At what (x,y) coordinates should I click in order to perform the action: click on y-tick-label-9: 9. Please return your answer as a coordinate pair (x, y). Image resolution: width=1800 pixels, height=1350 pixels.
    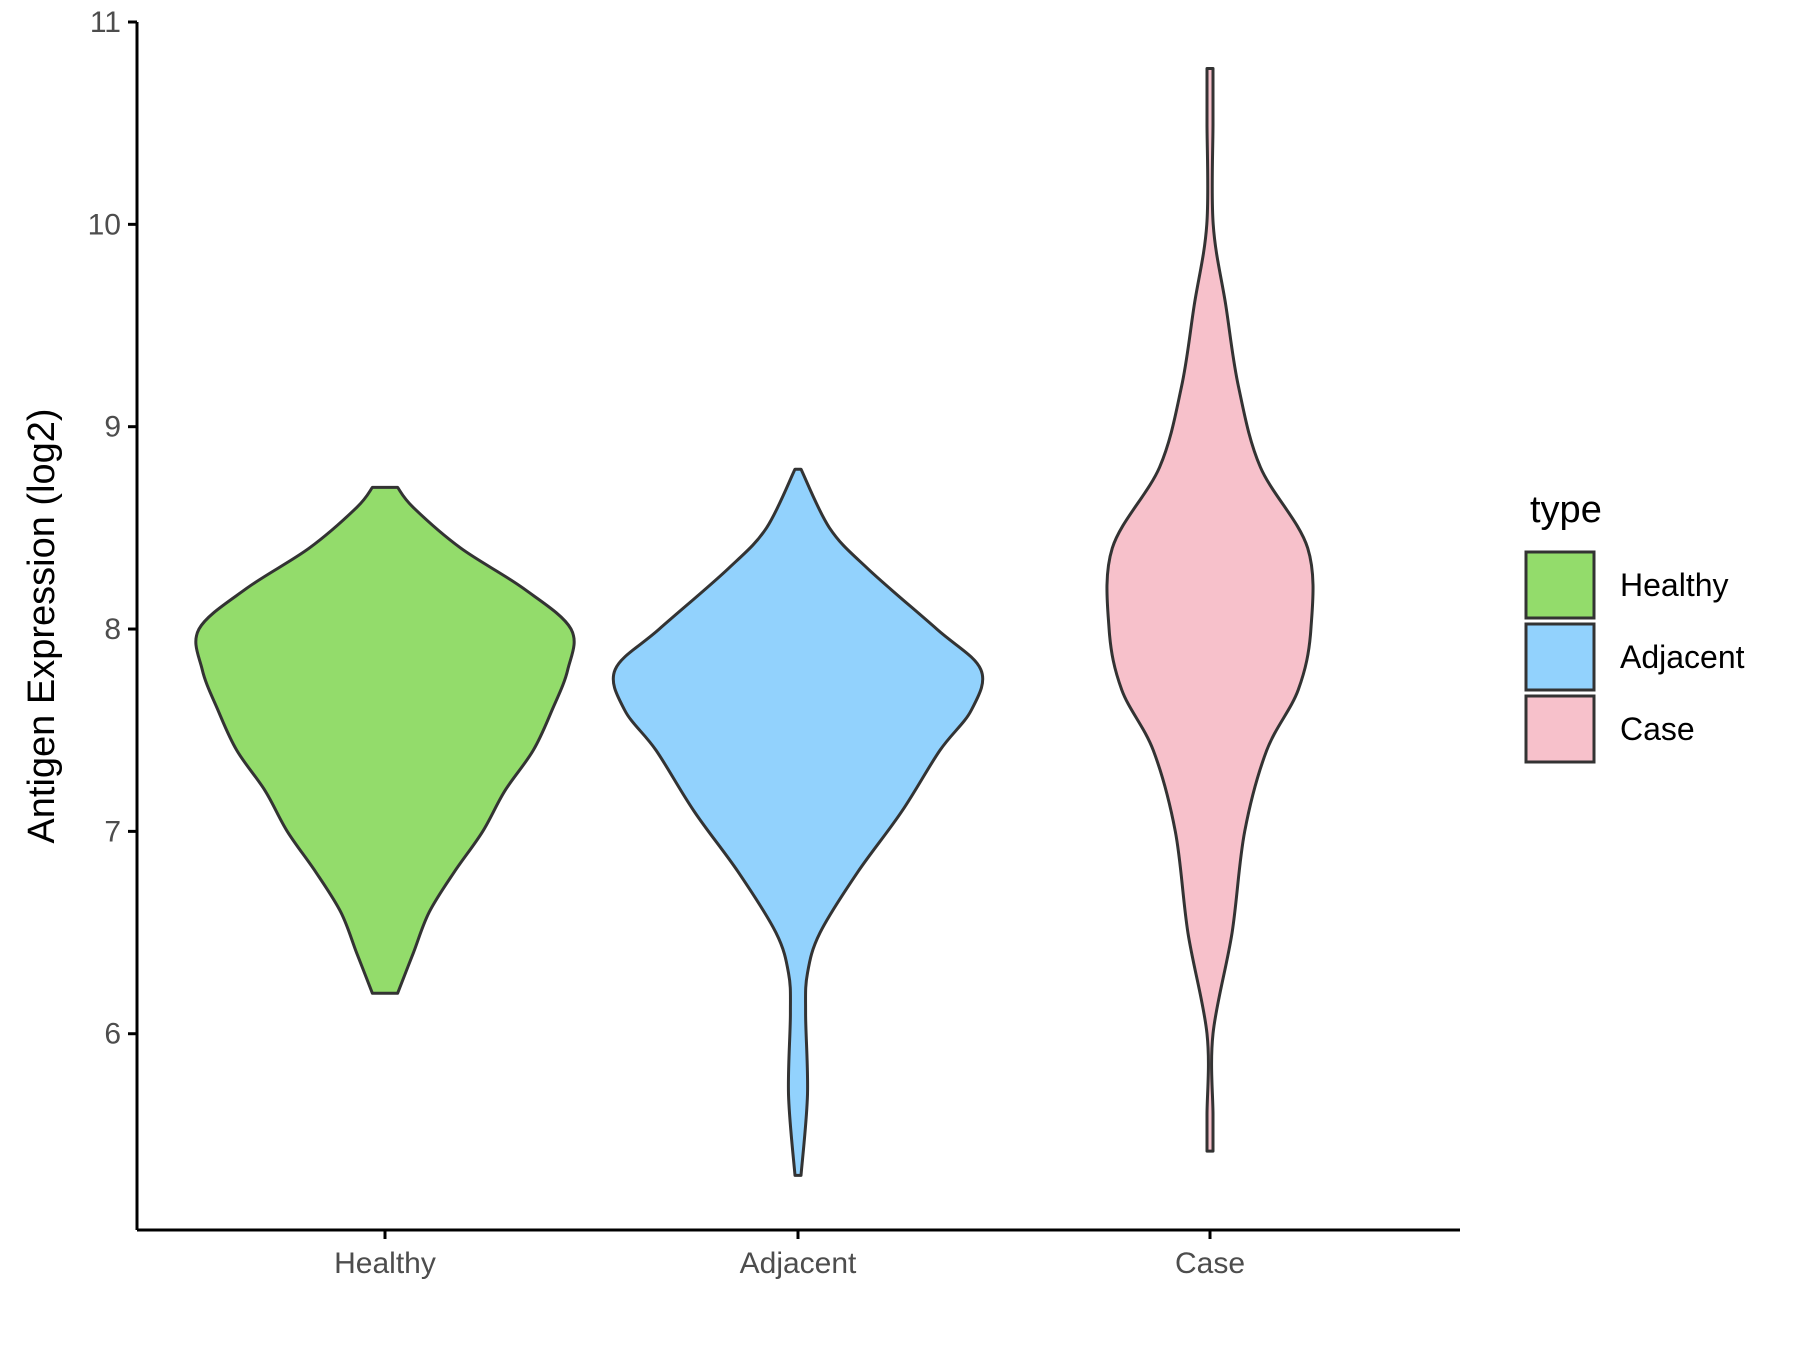
    Looking at the image, I should click on (112, 427).